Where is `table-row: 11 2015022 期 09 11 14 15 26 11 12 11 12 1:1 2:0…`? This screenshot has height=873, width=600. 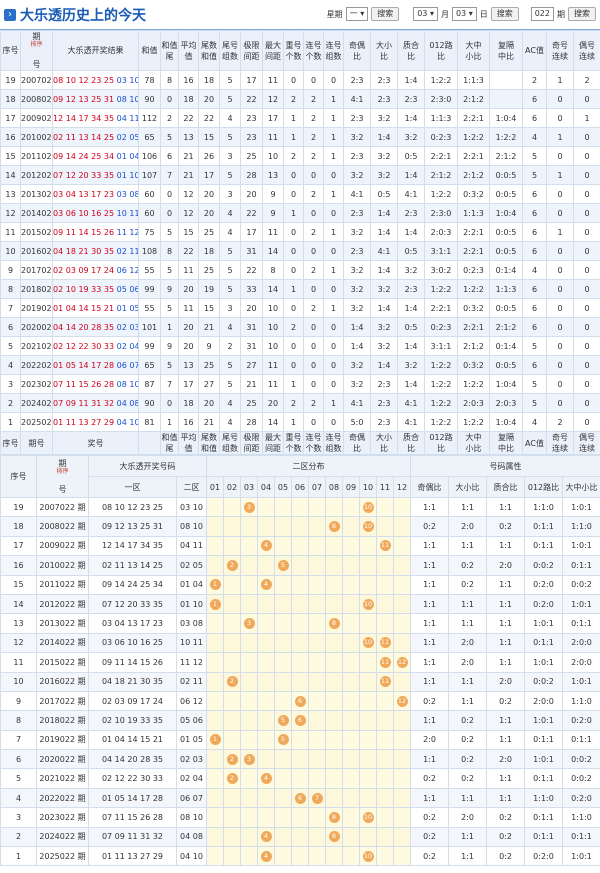 table-row: 11 2015022 期 09 11 14 15 26 11 12 11 12 1:1 2:0… is located at coordinates (300, 662).